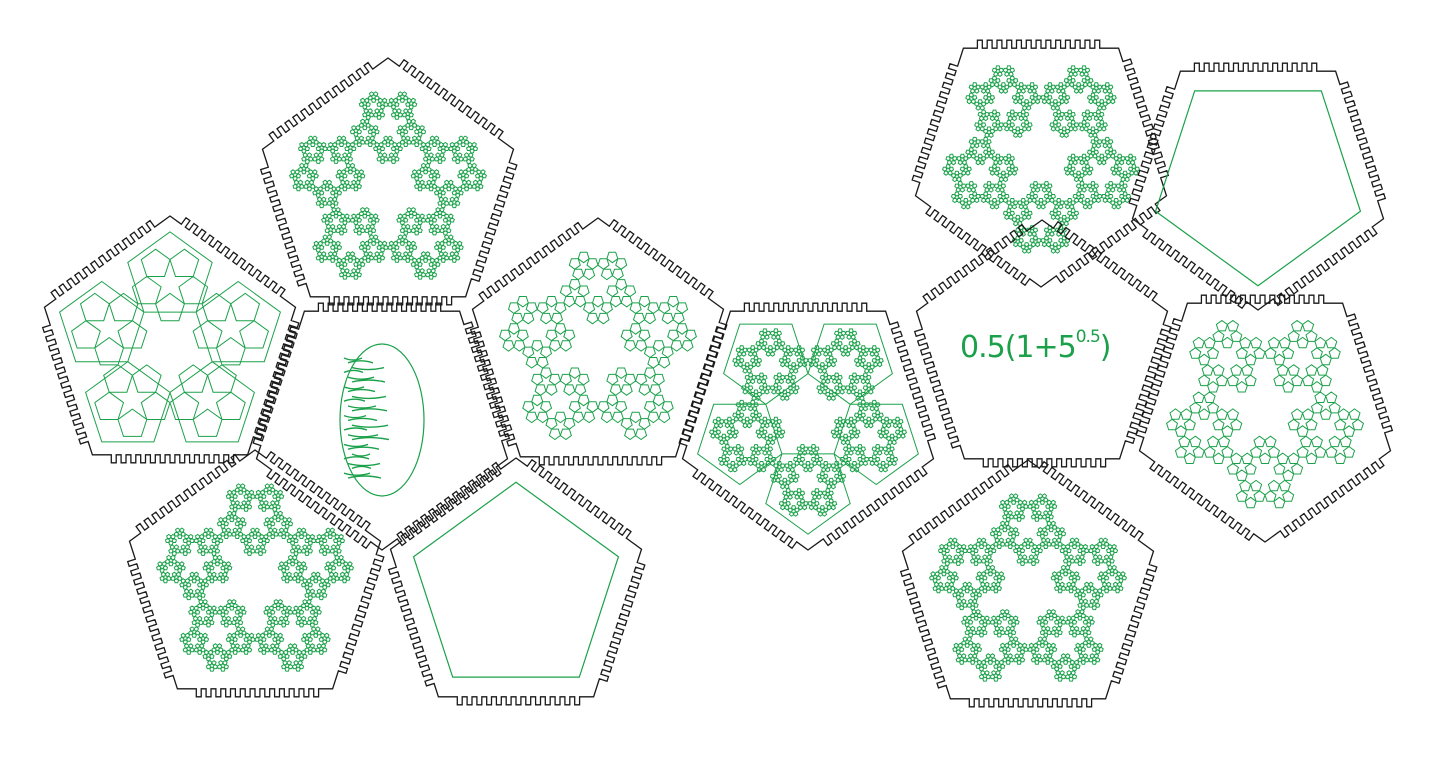 This screenshot has width=1449, height=774. I want to click on formula-base: 0.5(1+5, so click(1018, 347).